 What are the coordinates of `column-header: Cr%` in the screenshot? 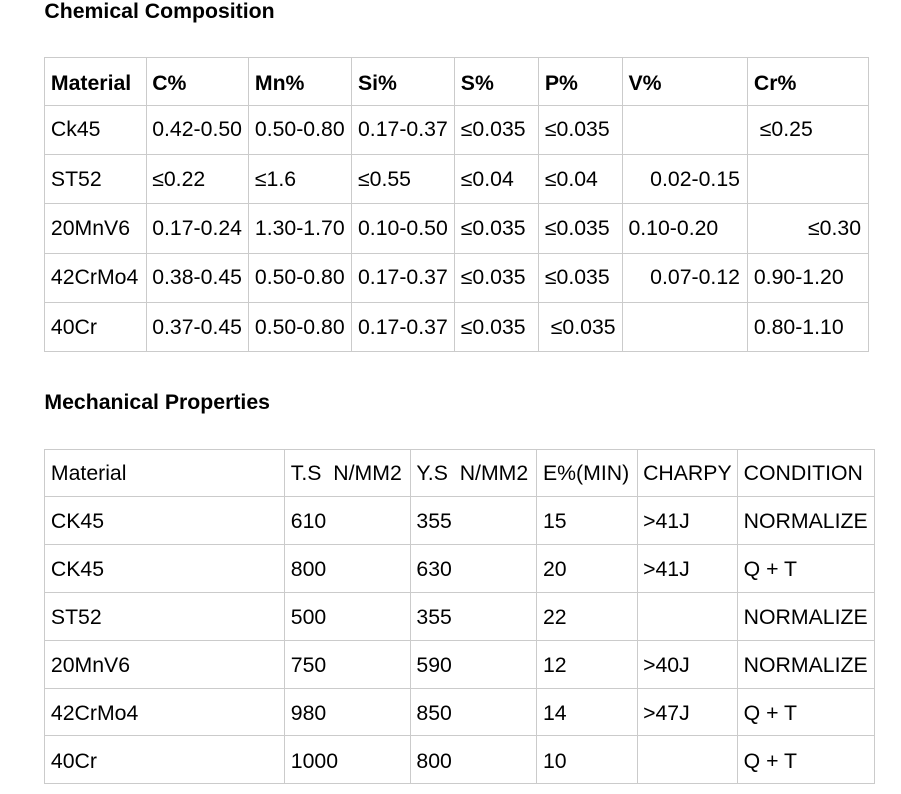 It's located at (808, 81).